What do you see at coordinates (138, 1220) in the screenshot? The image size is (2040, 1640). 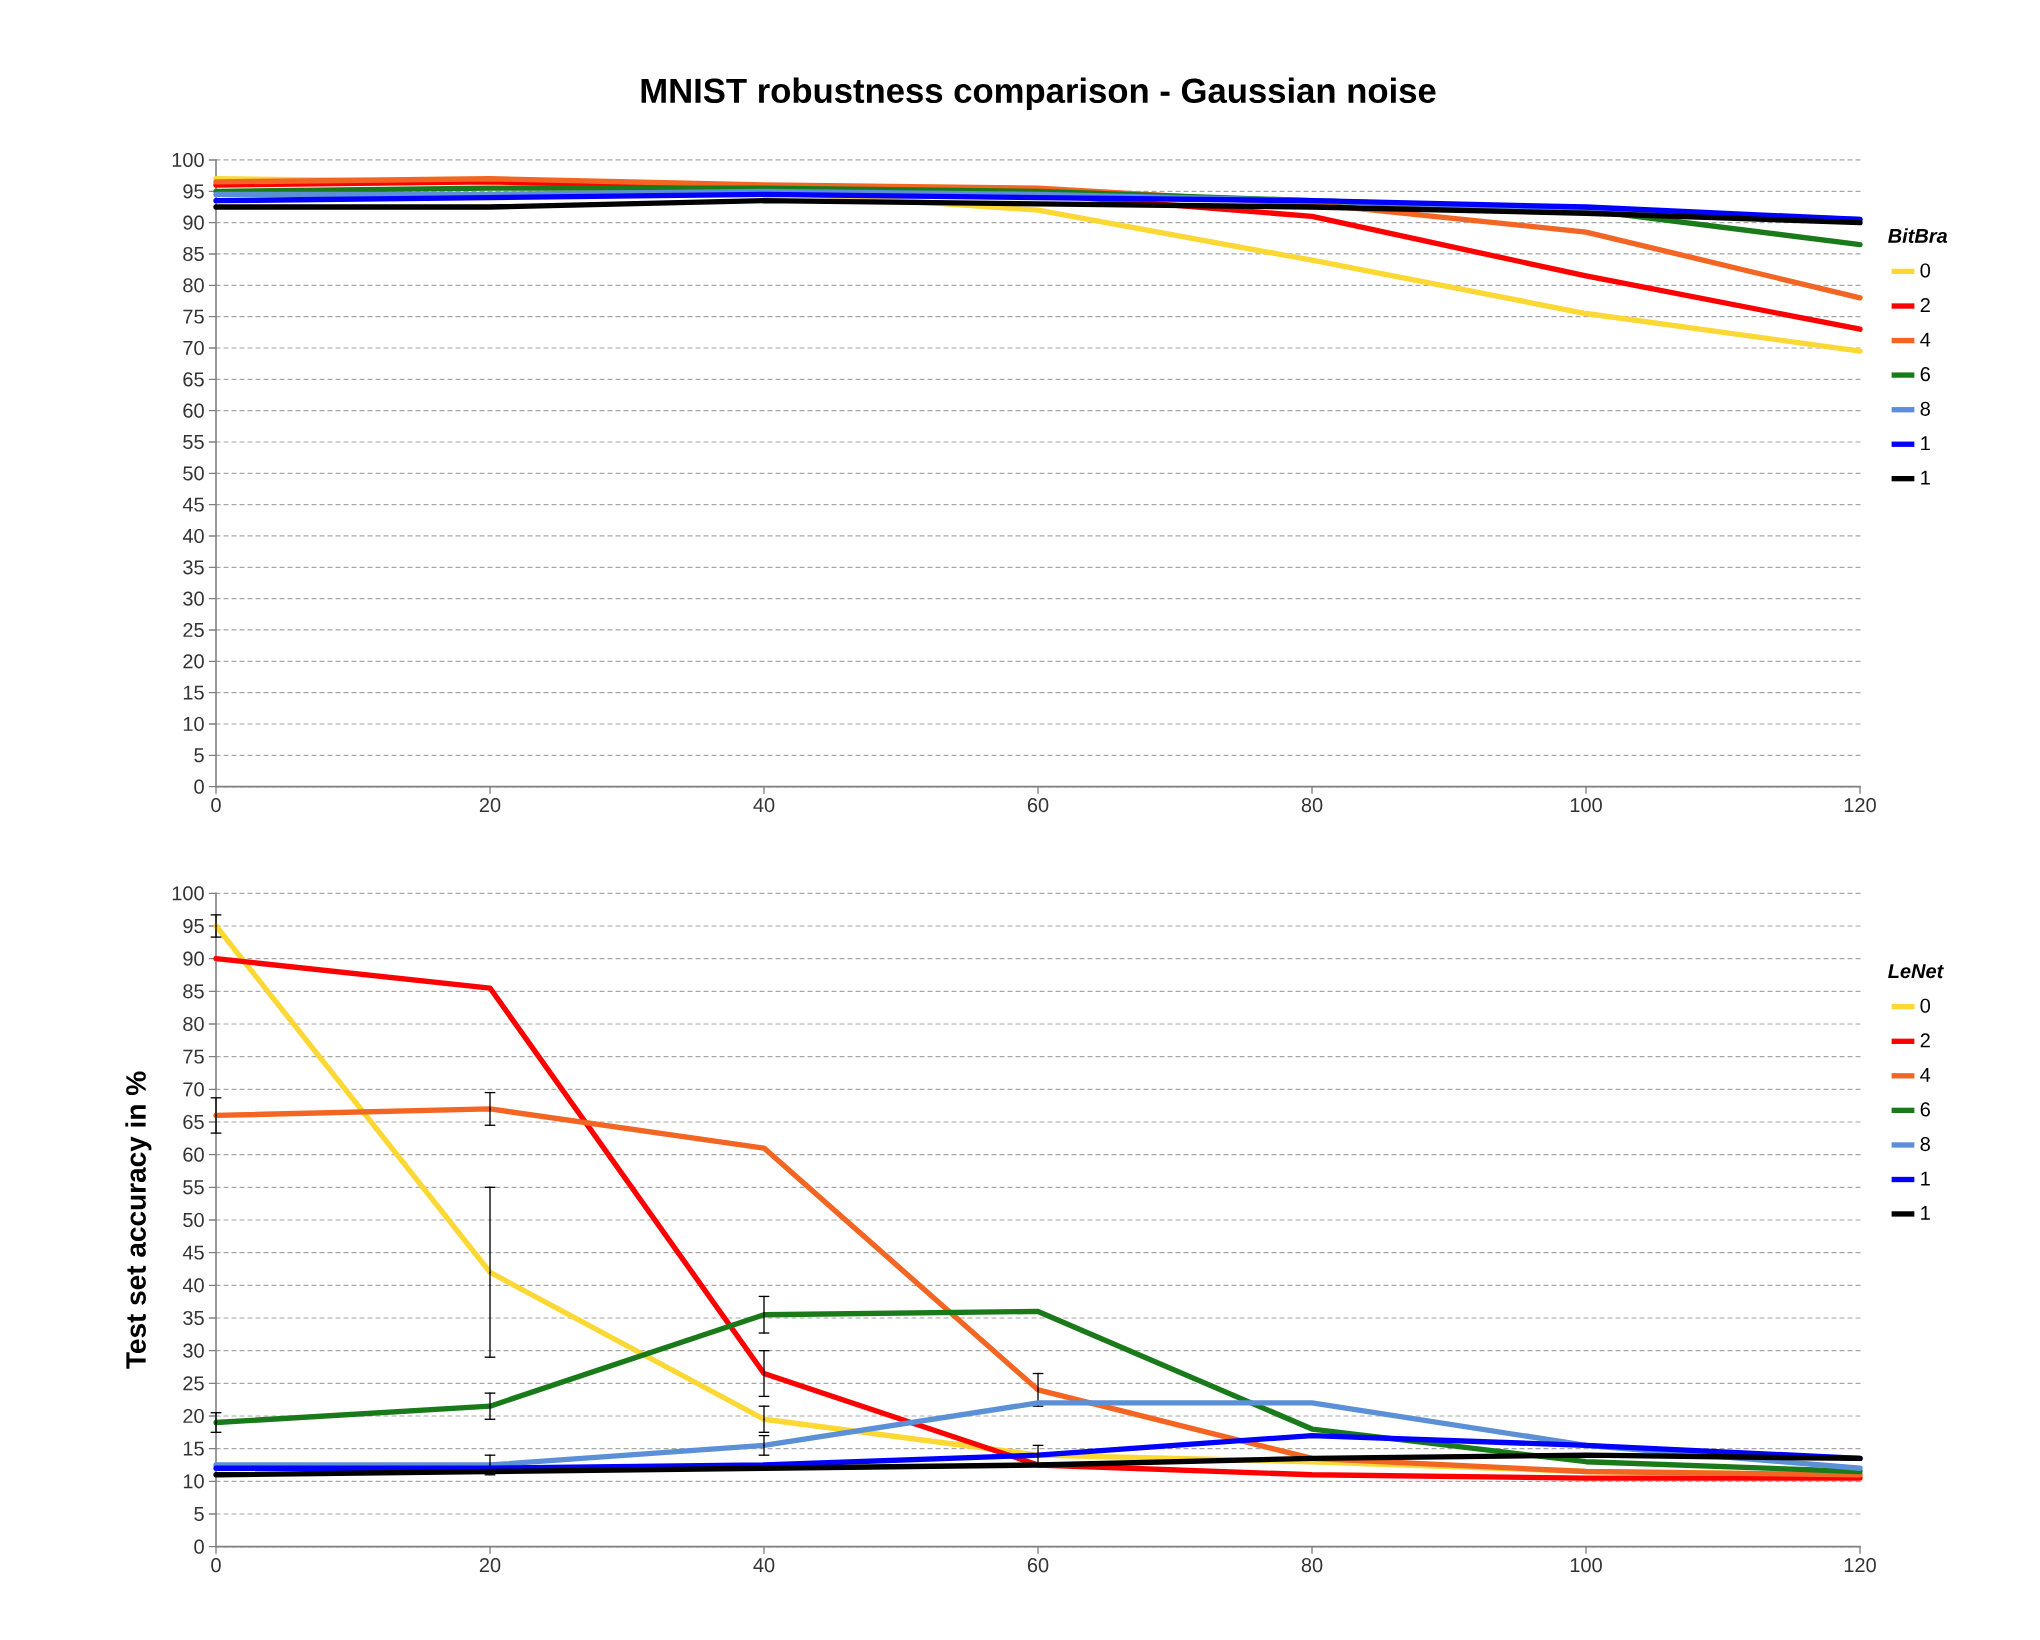 I see `y-axis-title: Test set accuracy in %` at bounding box center [138, 1220].